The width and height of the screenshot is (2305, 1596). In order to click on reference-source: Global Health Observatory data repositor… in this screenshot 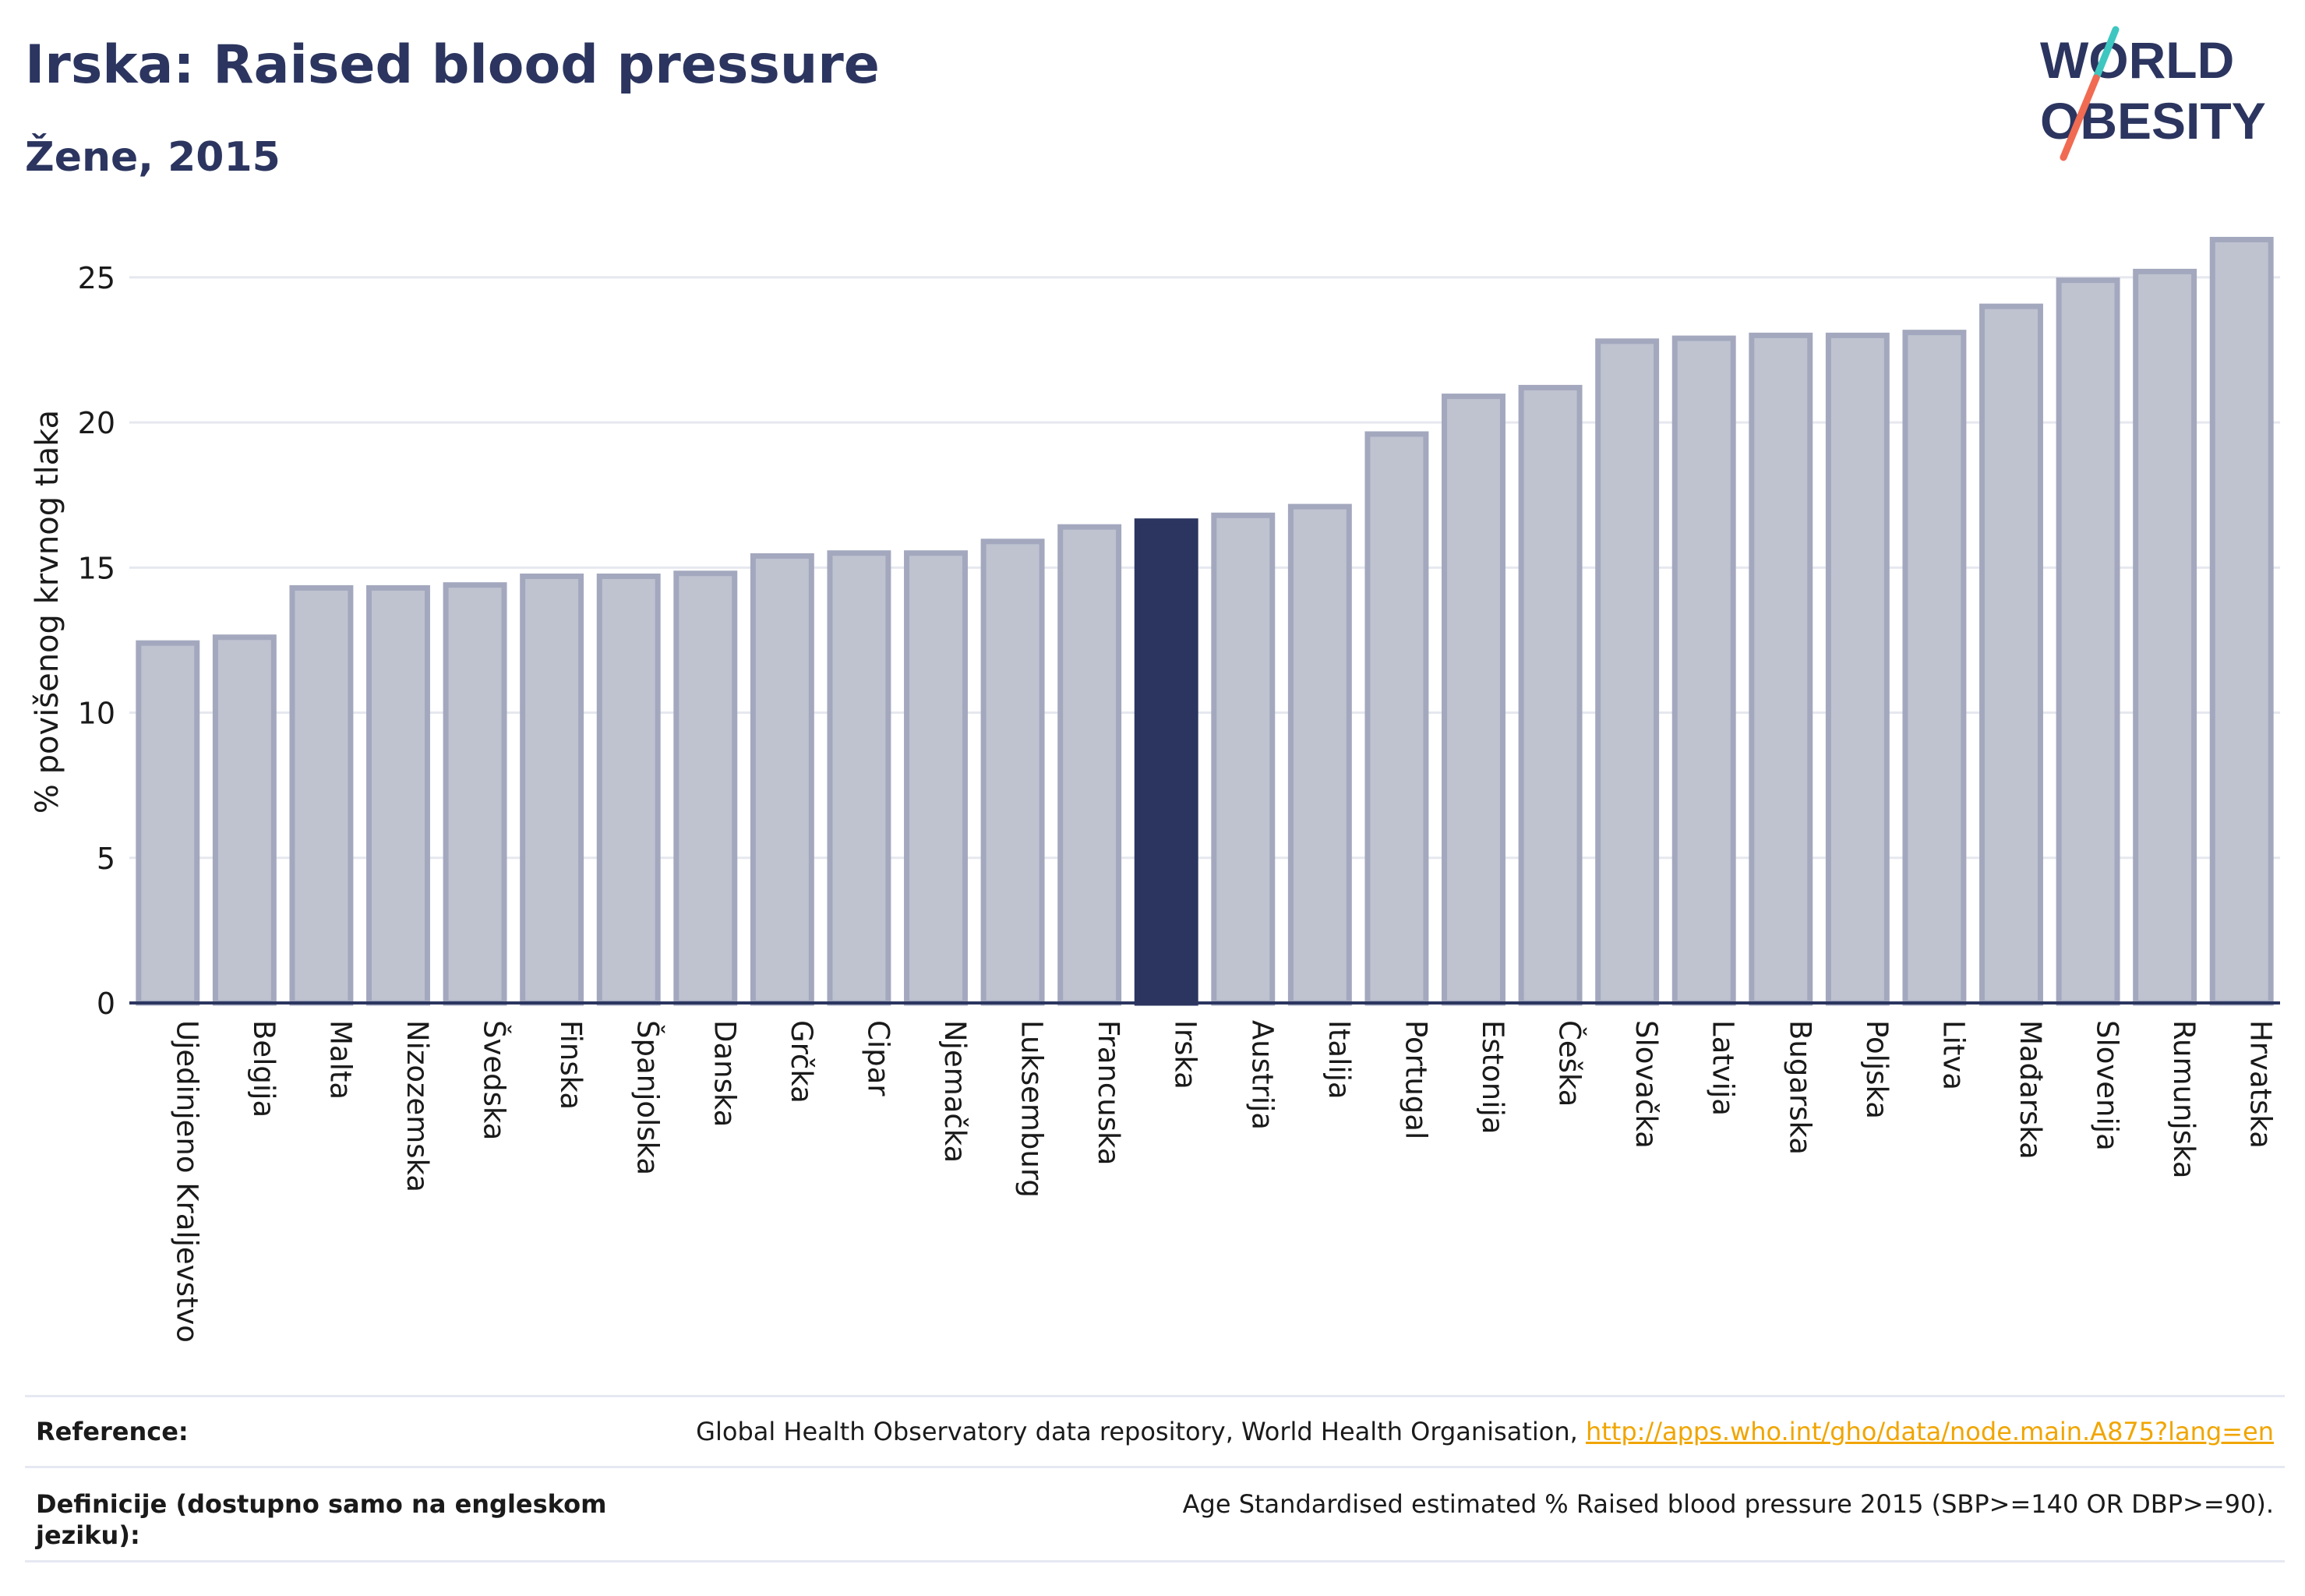, I will do `click(1141, 1431)`.